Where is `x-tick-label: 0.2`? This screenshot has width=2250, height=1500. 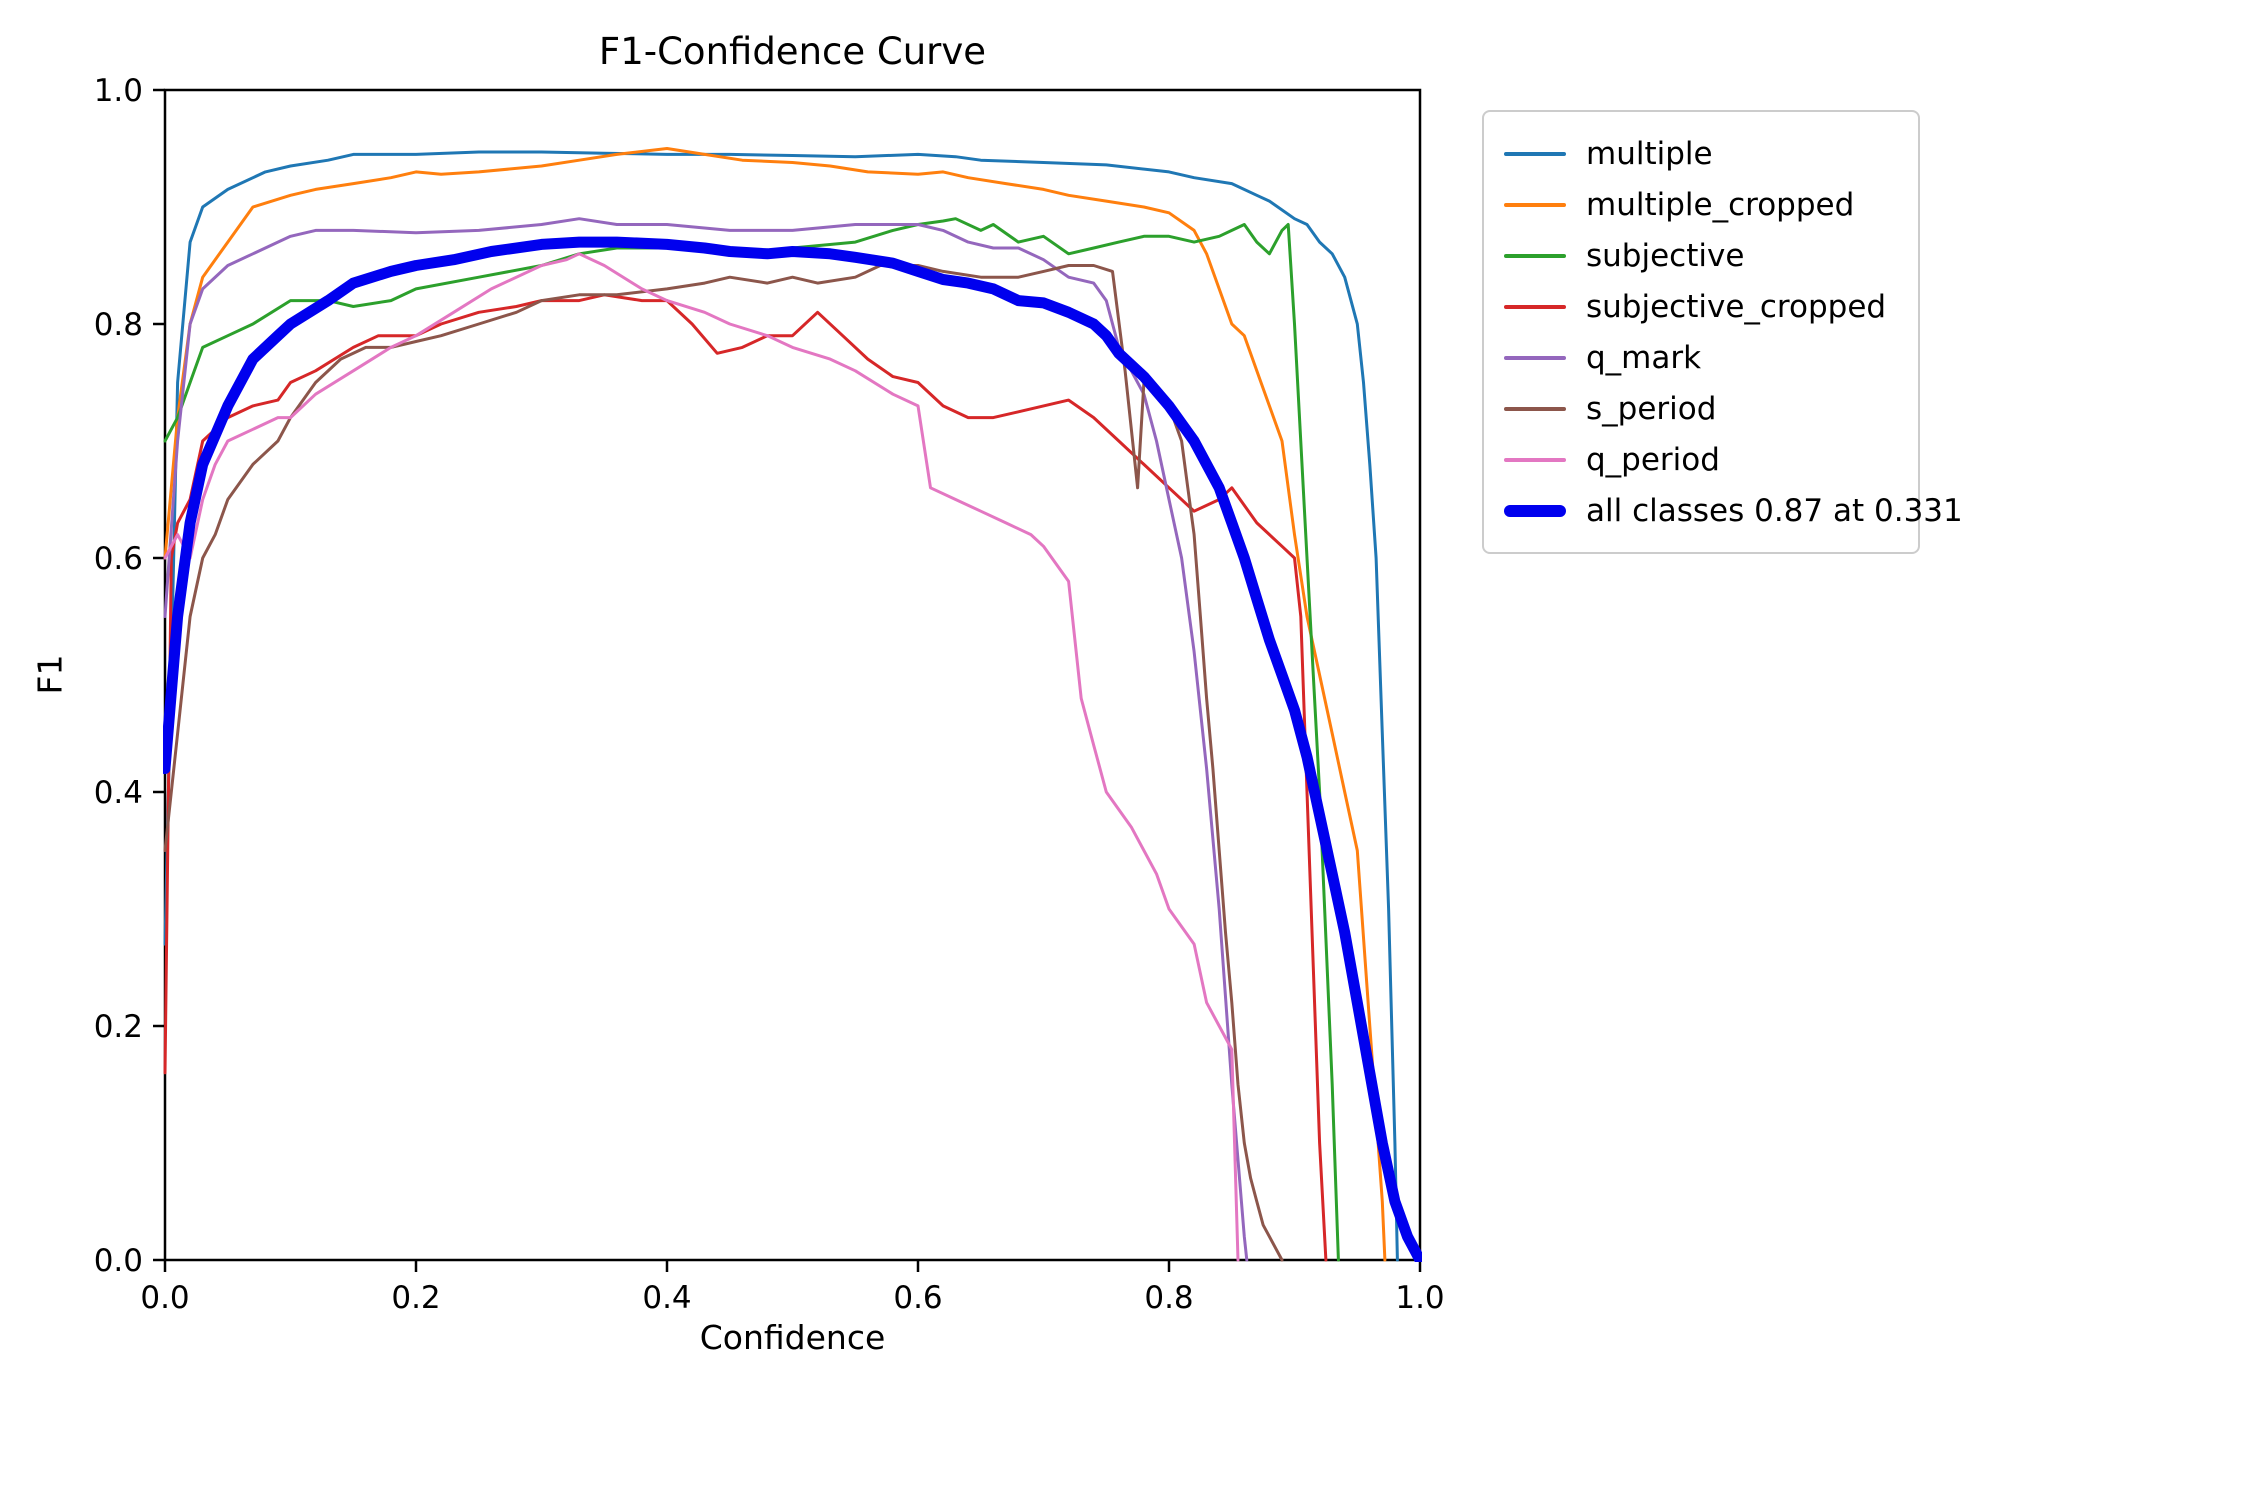
x-tick-label: 0.2 is located at coordinates (415, 1298).